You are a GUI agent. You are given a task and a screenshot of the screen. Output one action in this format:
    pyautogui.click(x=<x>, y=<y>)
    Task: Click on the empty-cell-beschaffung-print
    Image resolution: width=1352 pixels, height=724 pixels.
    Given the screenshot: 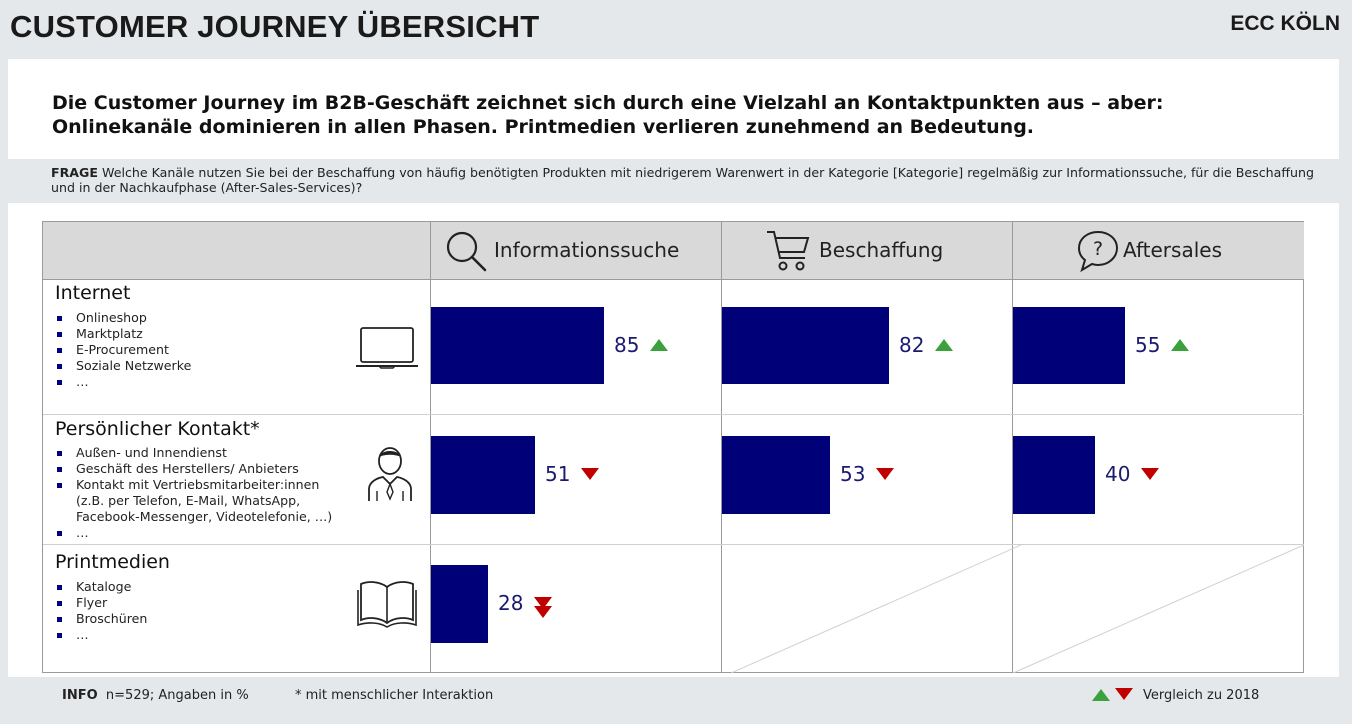 What is the action you would take?
    pyautogui.click(x=876, y=609)
    